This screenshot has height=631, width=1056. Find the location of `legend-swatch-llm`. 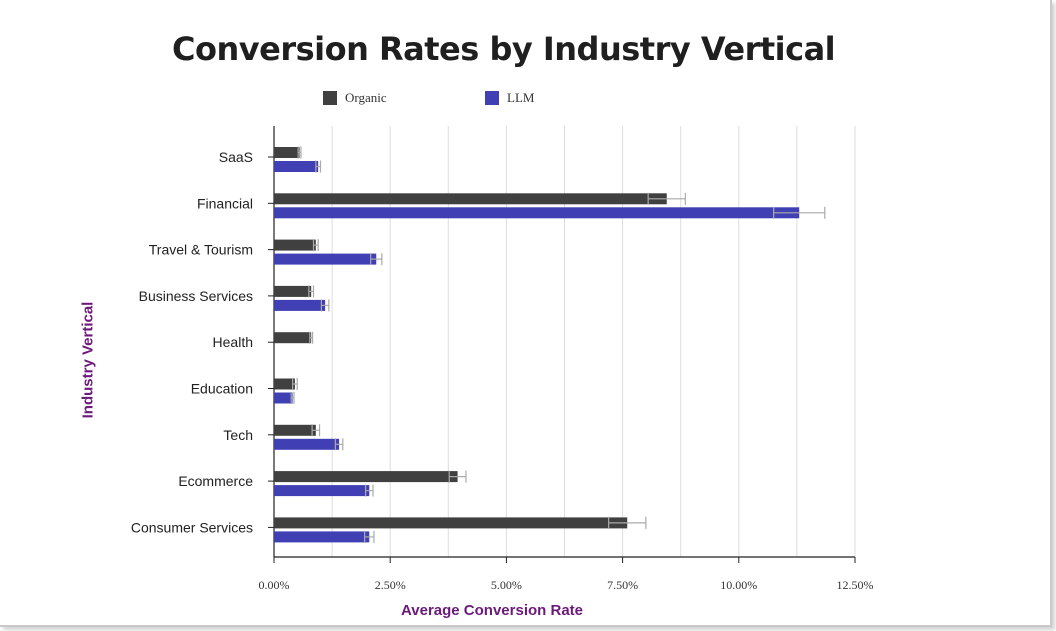

legend-swatch-llm is located at coordinates (492, 98).